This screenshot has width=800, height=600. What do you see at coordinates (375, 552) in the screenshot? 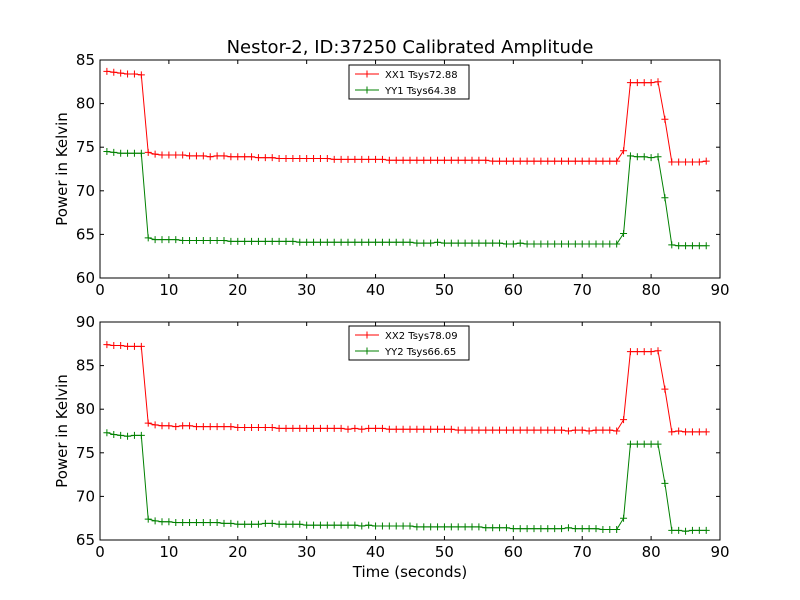
I see `bottom-x-tick-label: 40` at bounding box center [375, 552].